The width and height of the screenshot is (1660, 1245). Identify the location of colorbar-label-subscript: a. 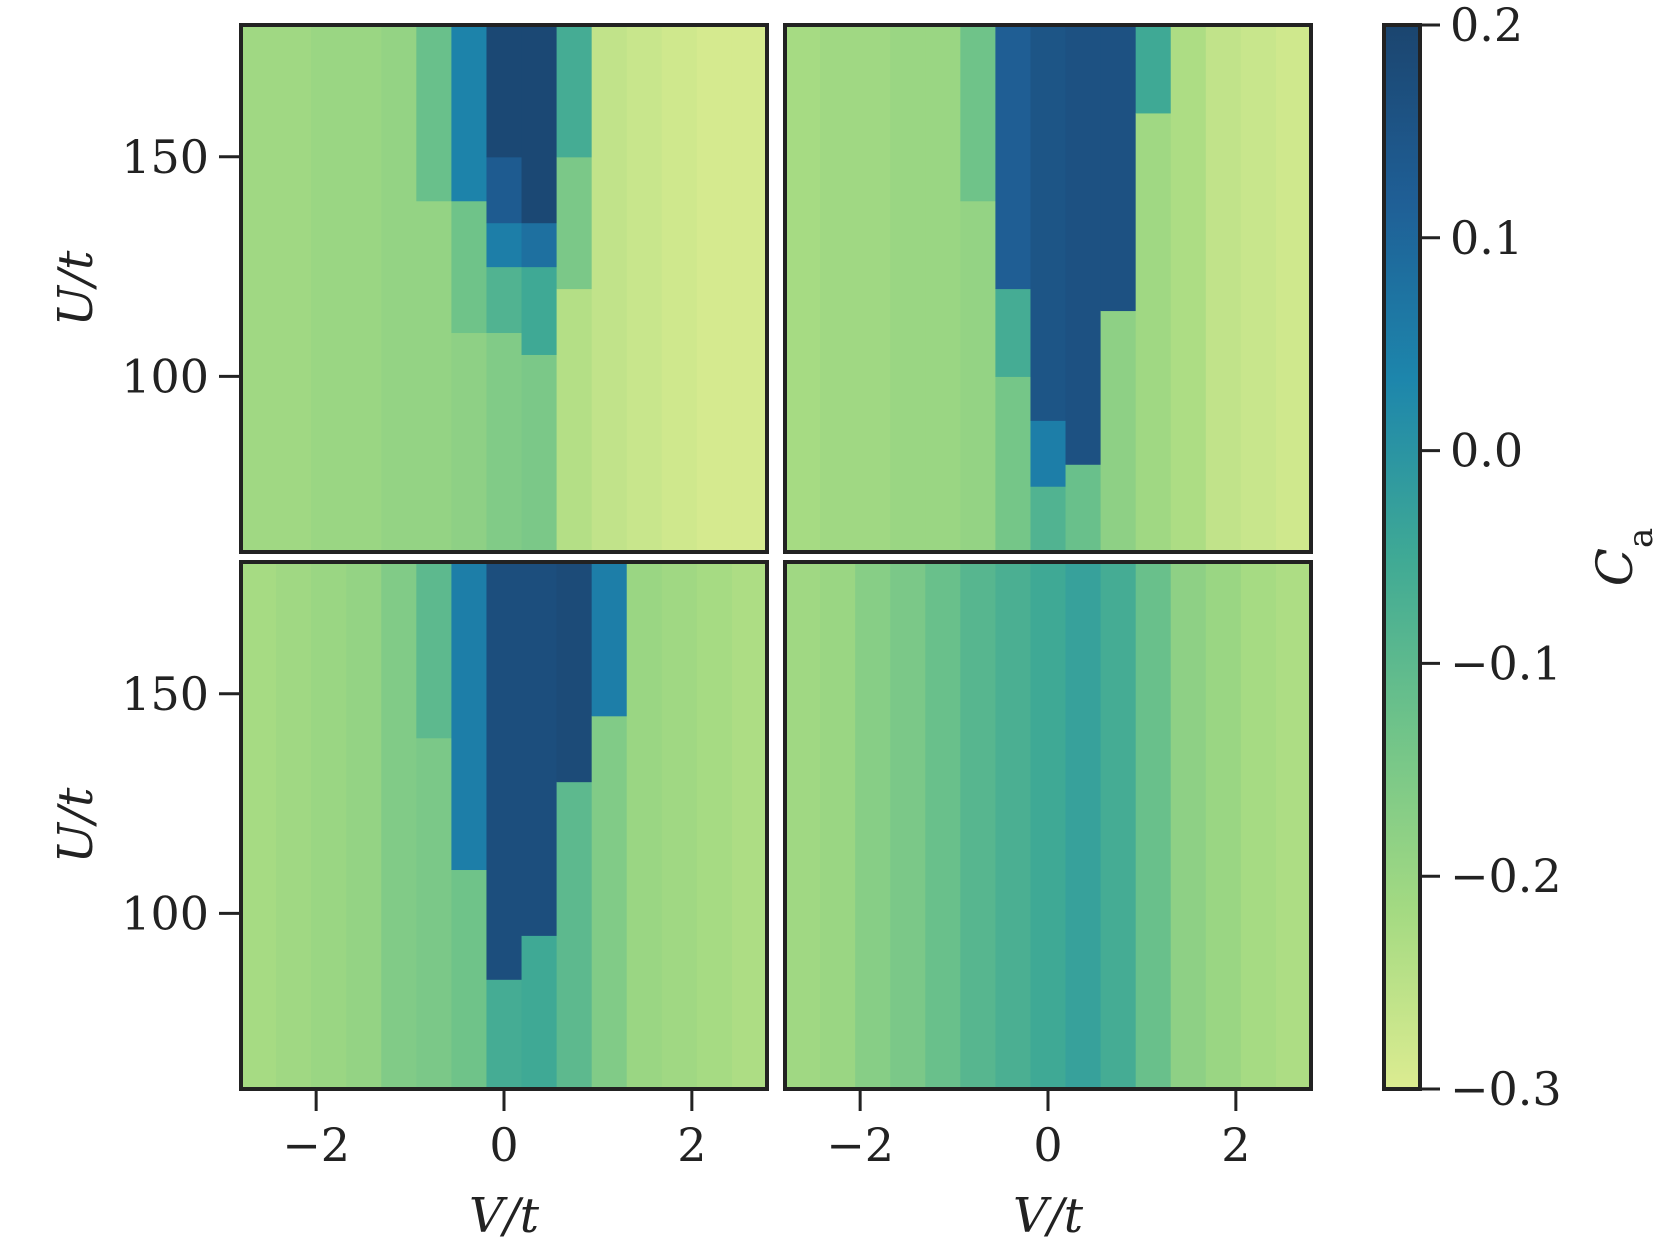
(1640, 538).